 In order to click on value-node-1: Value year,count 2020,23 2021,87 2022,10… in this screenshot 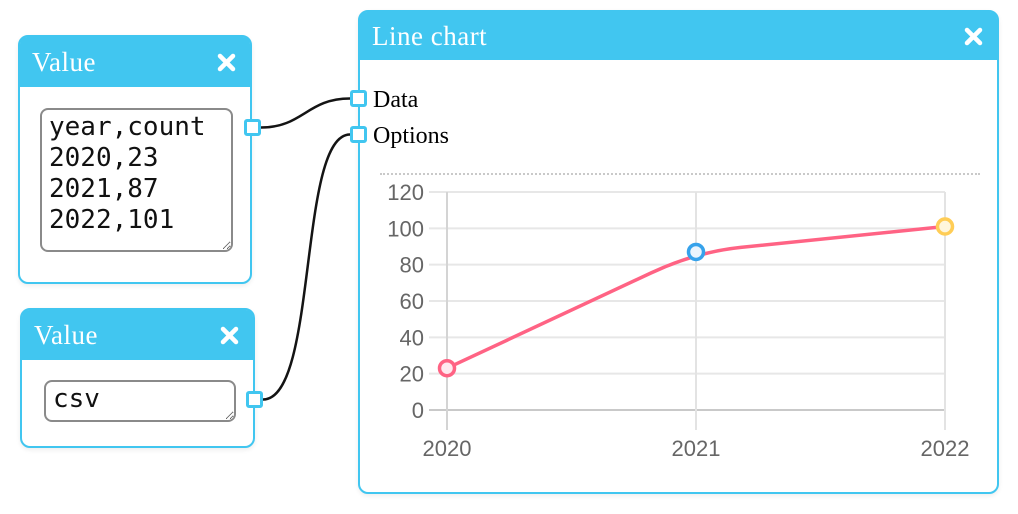, I will do `click(135, 159)`.